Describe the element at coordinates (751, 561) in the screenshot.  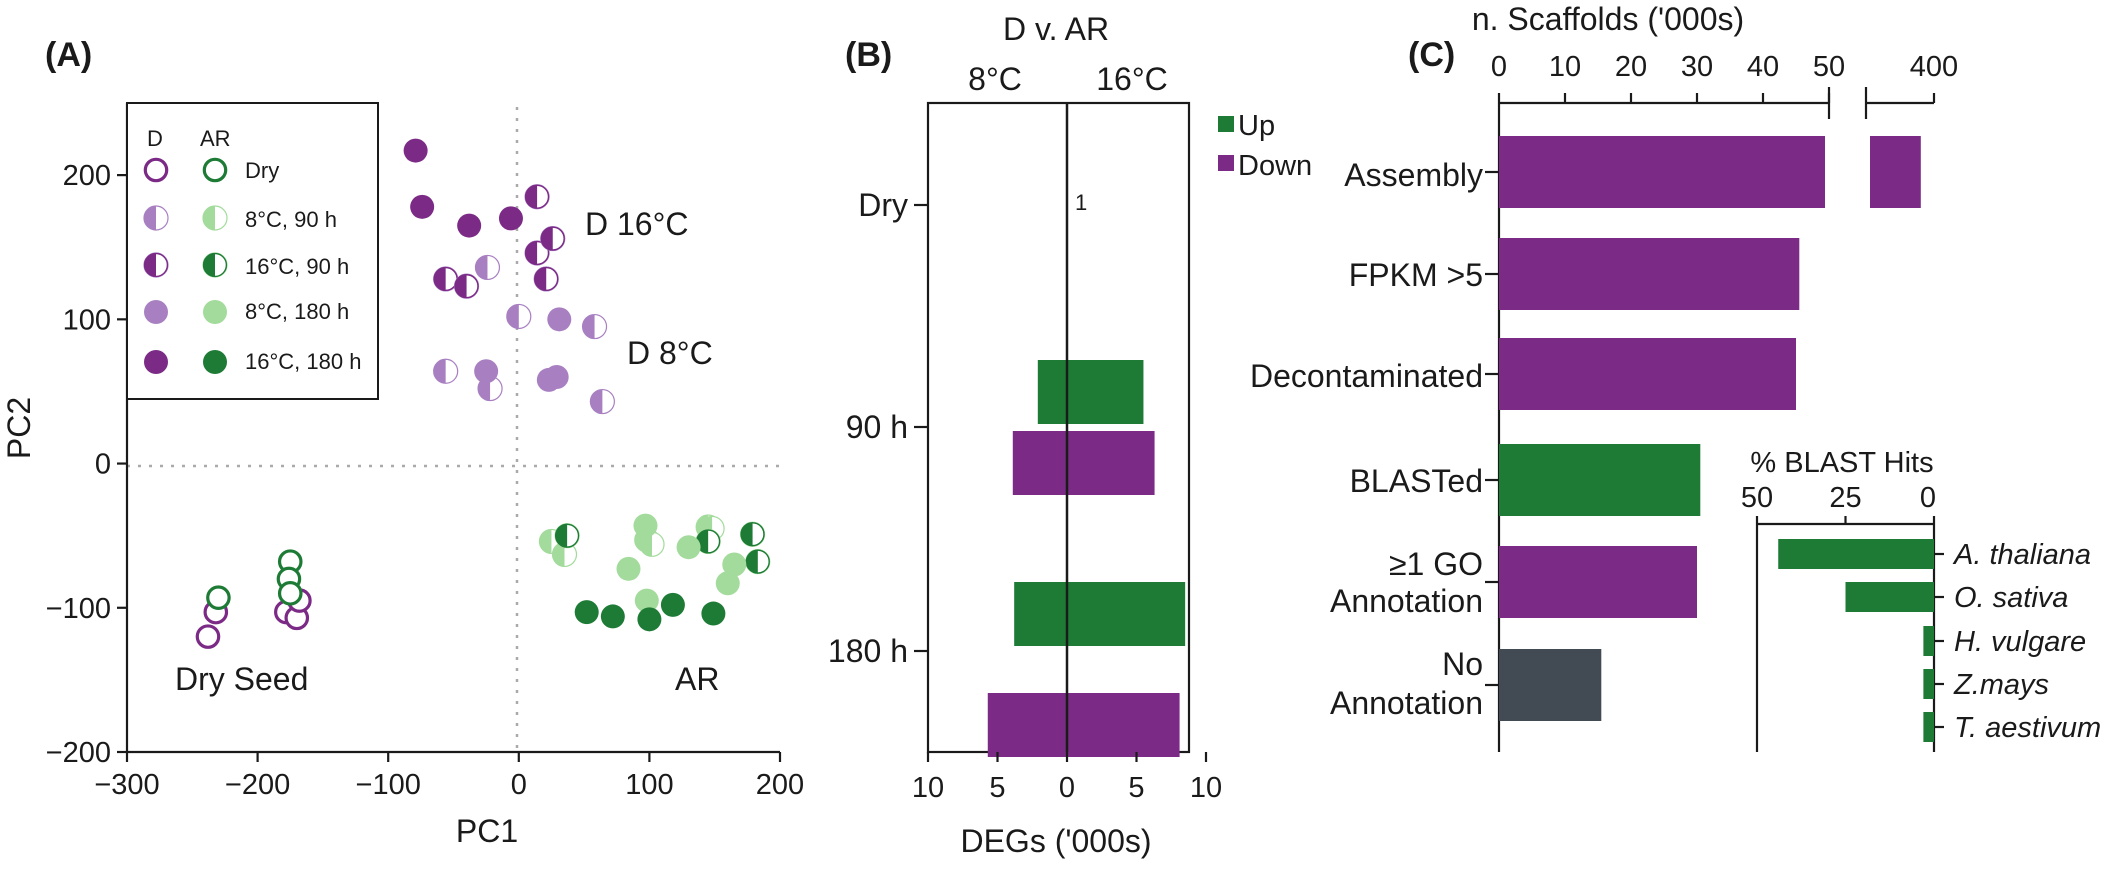
I see `point-7-3-half` at that location.